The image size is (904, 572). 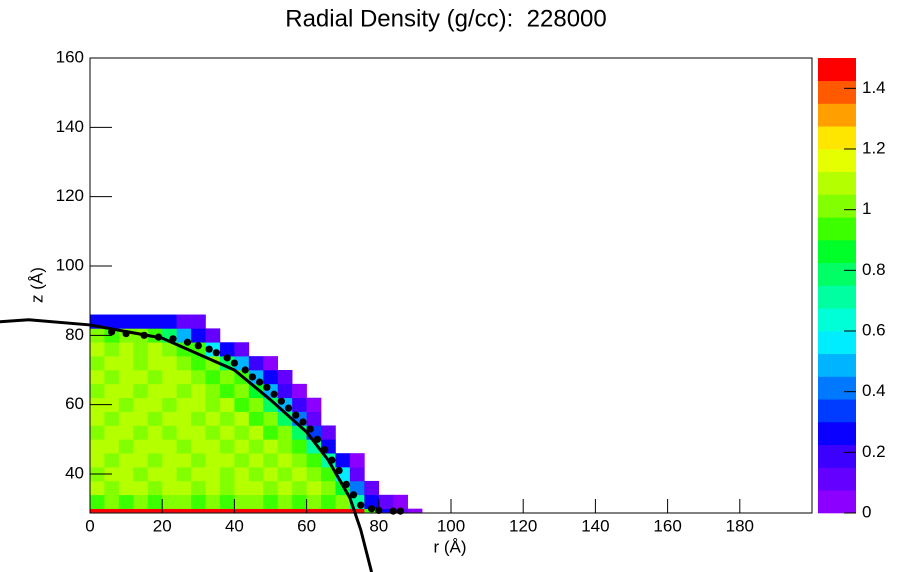 I want to click on x-tick-label: 140, so click(x=595, y=525).